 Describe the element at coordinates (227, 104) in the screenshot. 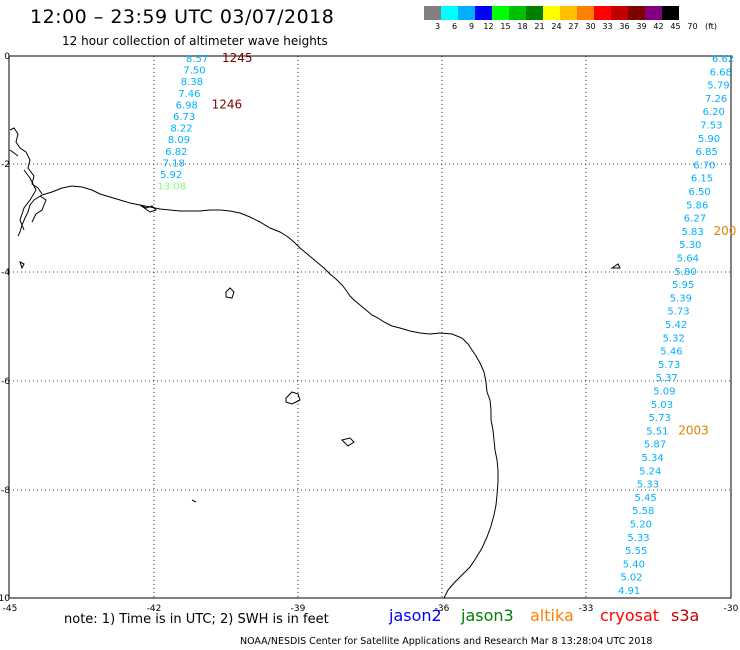

I see `pass-number-label: 1246` at that location.